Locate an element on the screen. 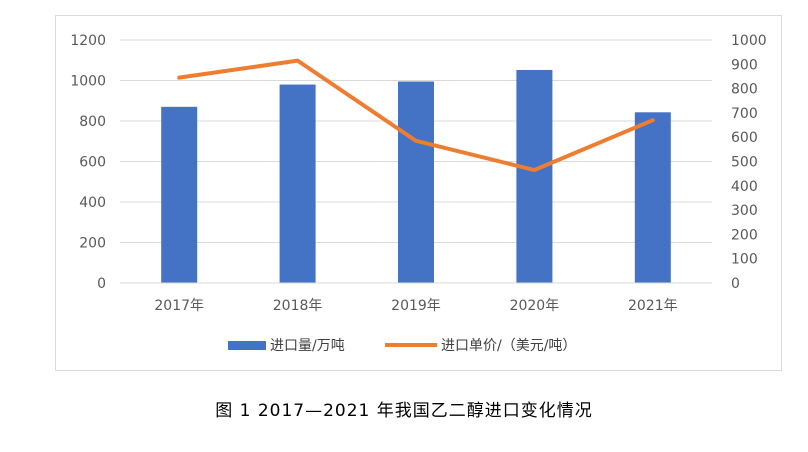 The image size is (808, 452). left-tick-label: 1200 is located at coordinates (88, 41).